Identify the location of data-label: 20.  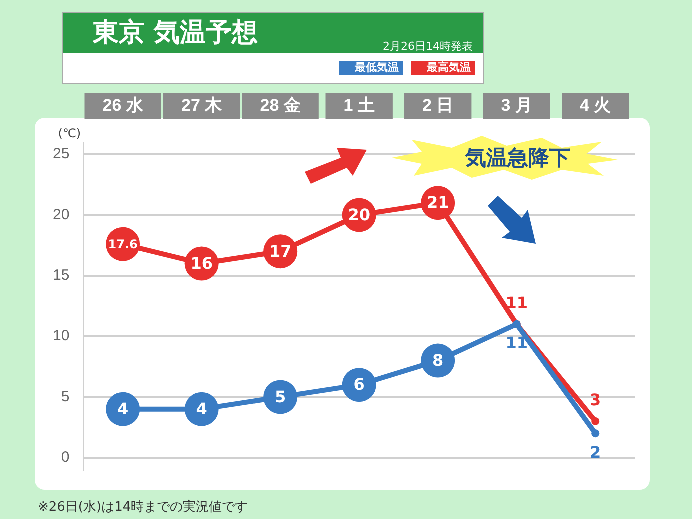
(359, 214).